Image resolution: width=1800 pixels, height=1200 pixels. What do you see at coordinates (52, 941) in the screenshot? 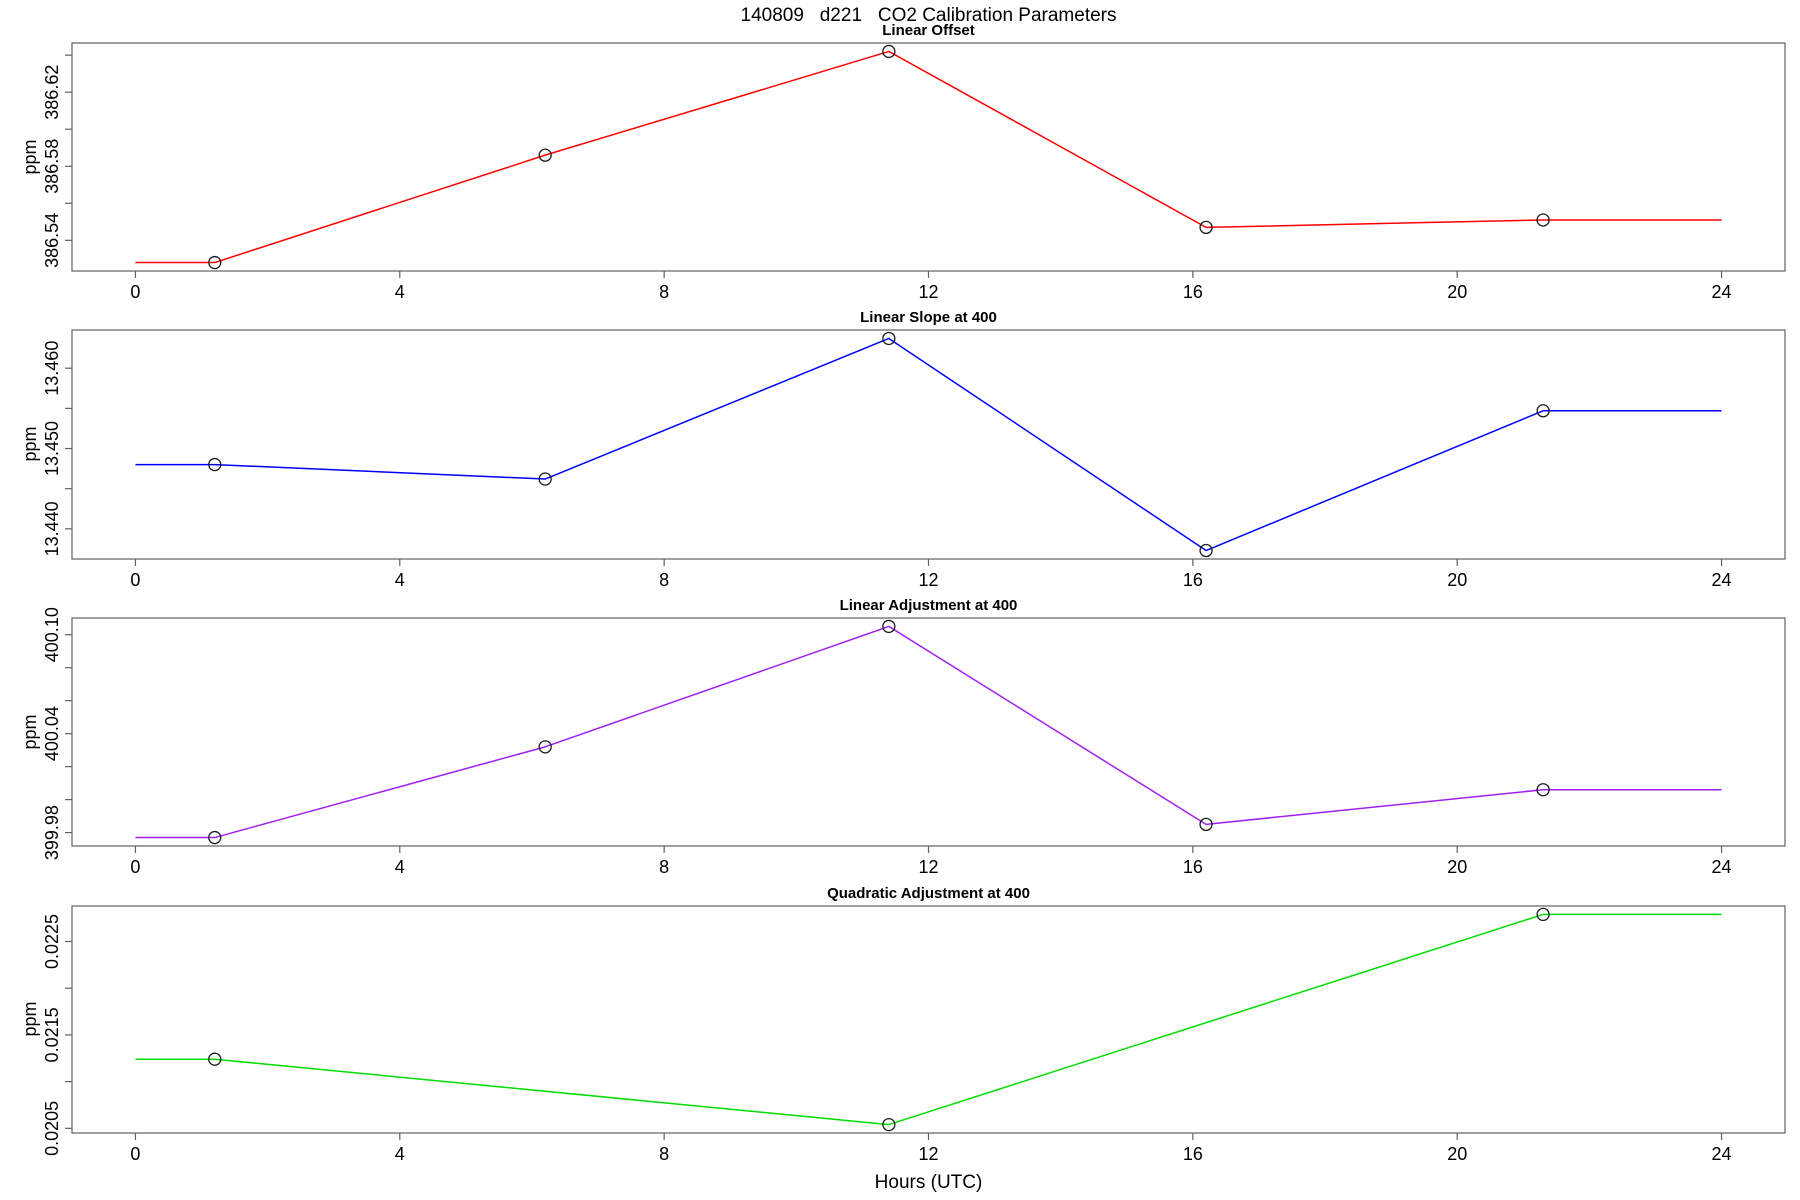
I see `y-tick-label: 0.0225` at bounding box center [52, 941].